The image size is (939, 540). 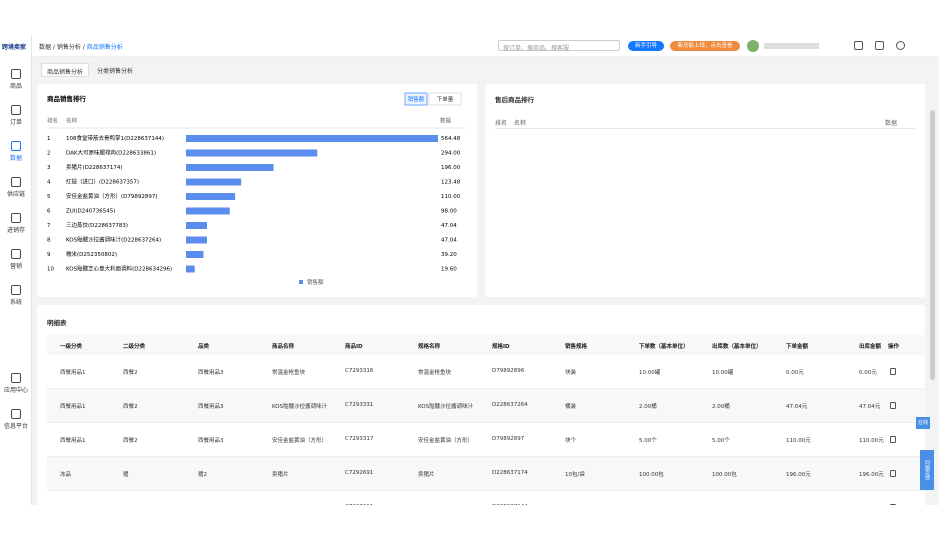 What do you see at coordinates (449, 255) in the screenshot?
I see `value-label: 39.20` at bounding box center [449, 255].